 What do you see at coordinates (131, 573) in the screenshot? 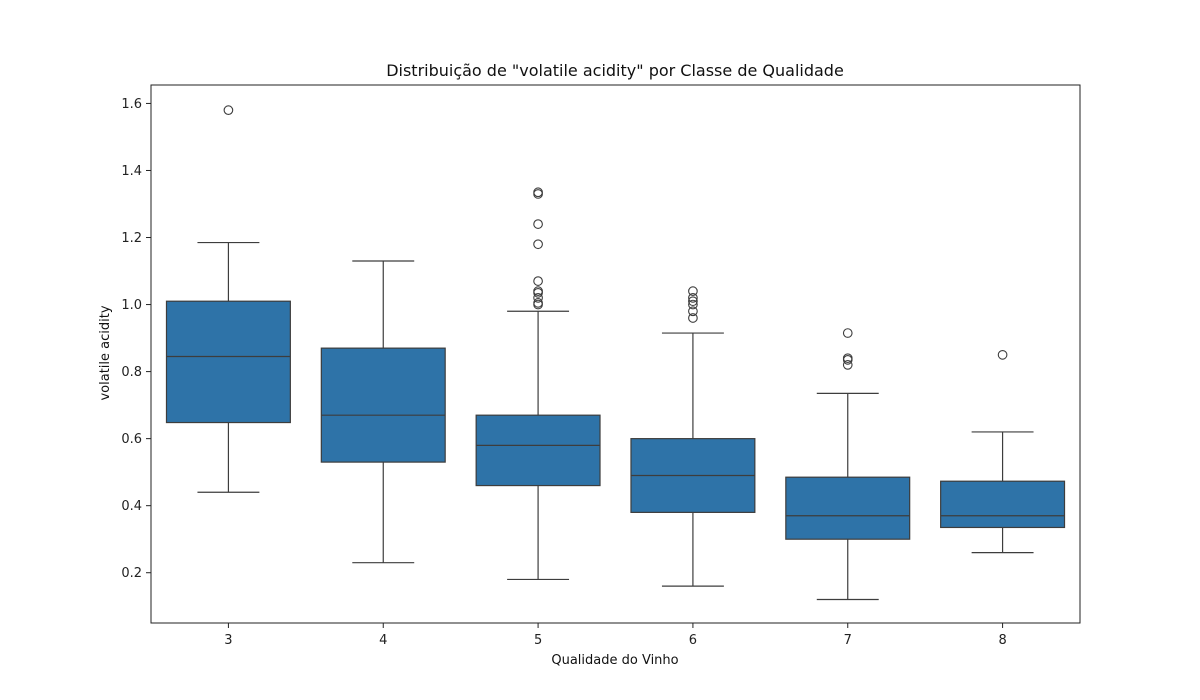
I see `y-tick-label: 0.2` at bounding box center [131, 573].